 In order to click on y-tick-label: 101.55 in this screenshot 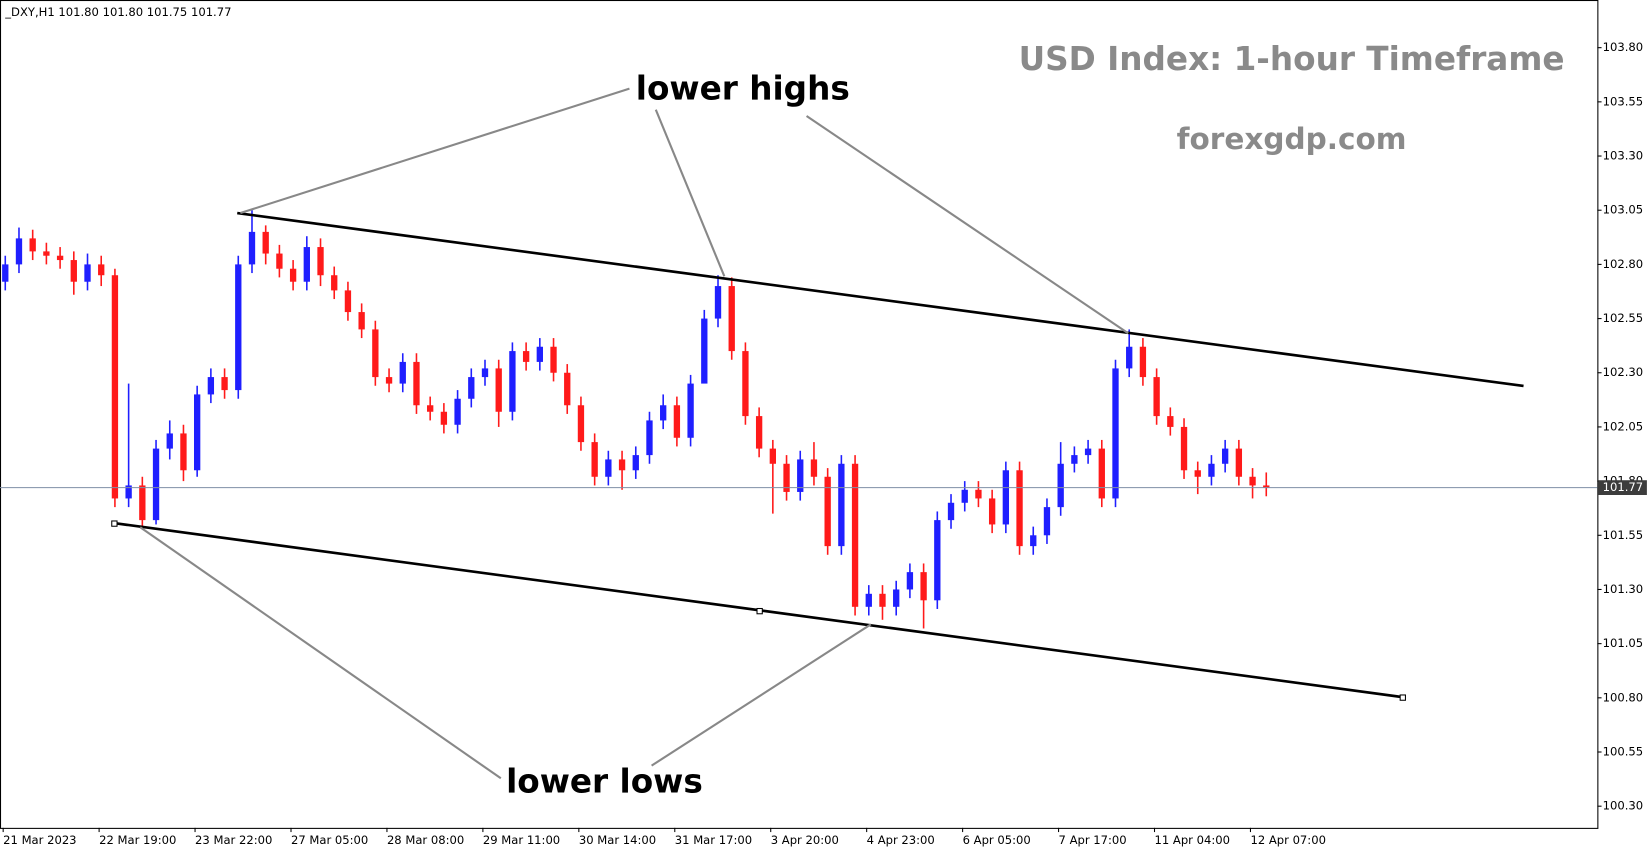, I will do `click(1623, 535)`.